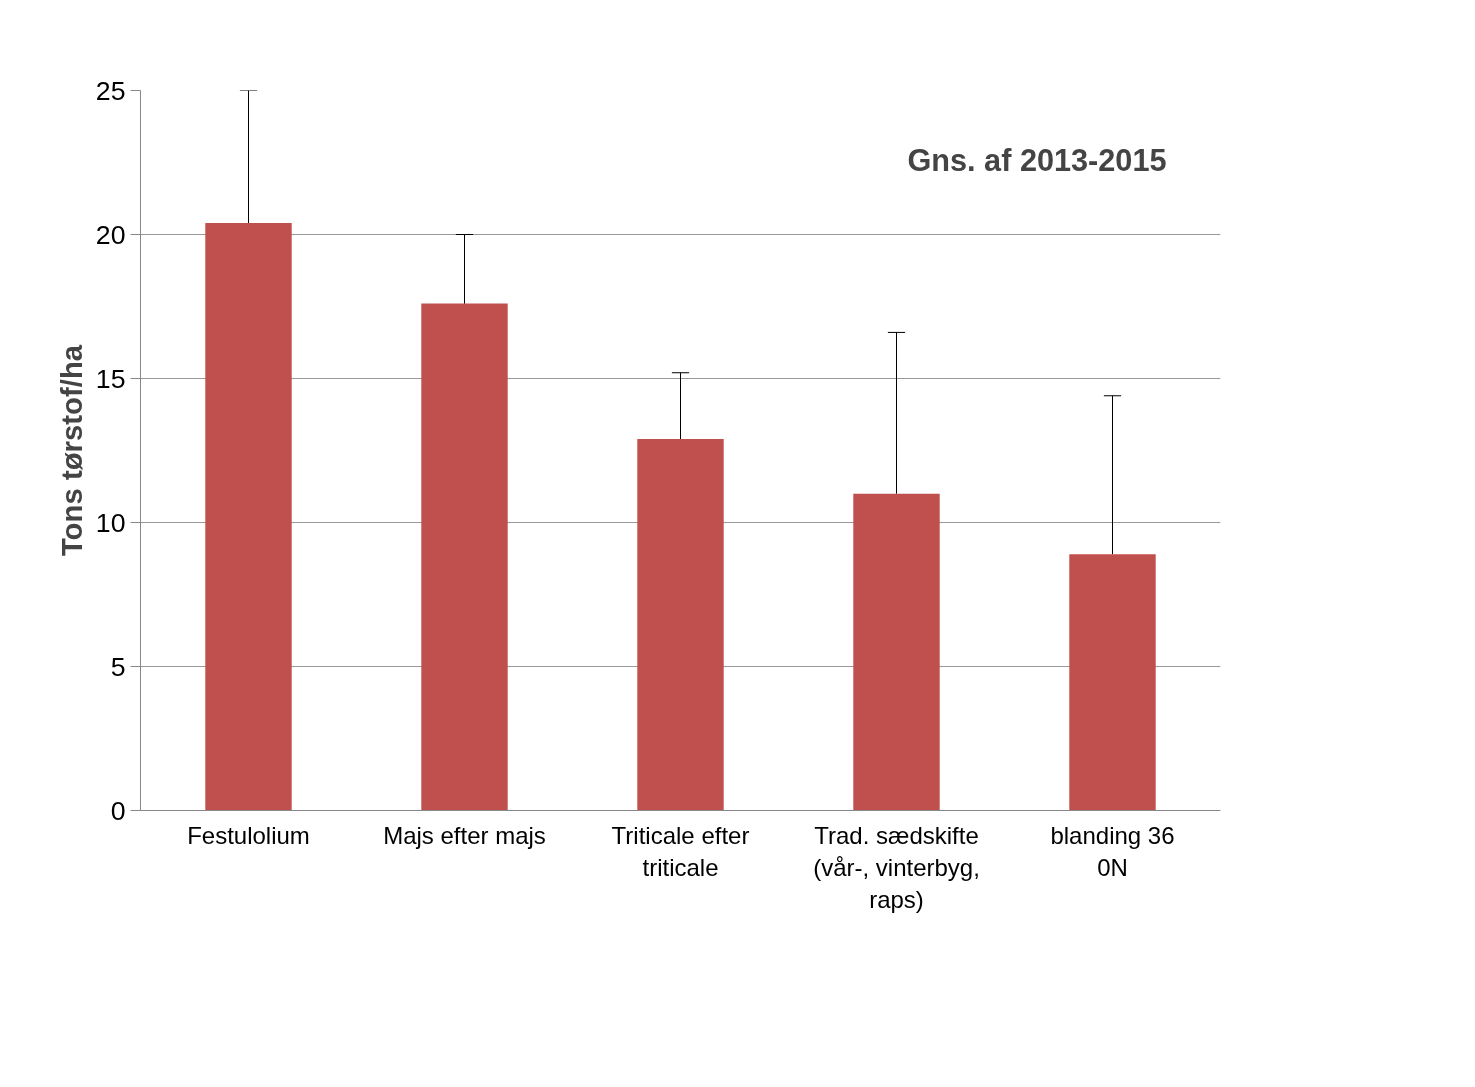 This screenshot has height=1087, width=1475. I want to click on y-tick-label: 25, so click(110, 90).